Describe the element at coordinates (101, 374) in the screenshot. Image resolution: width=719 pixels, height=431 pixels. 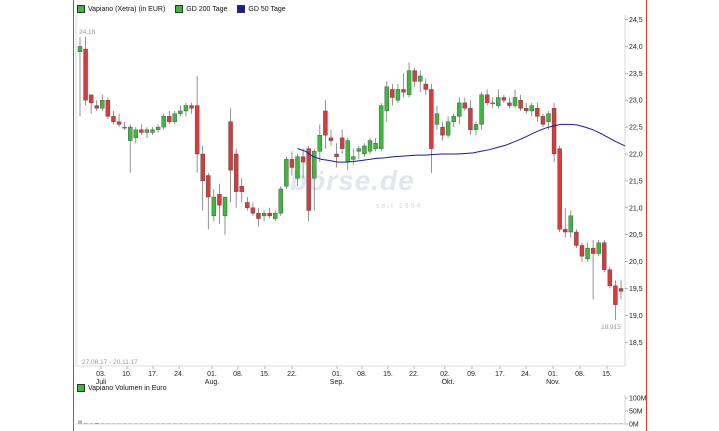
I see `x-tick-label: 03.` at that location.